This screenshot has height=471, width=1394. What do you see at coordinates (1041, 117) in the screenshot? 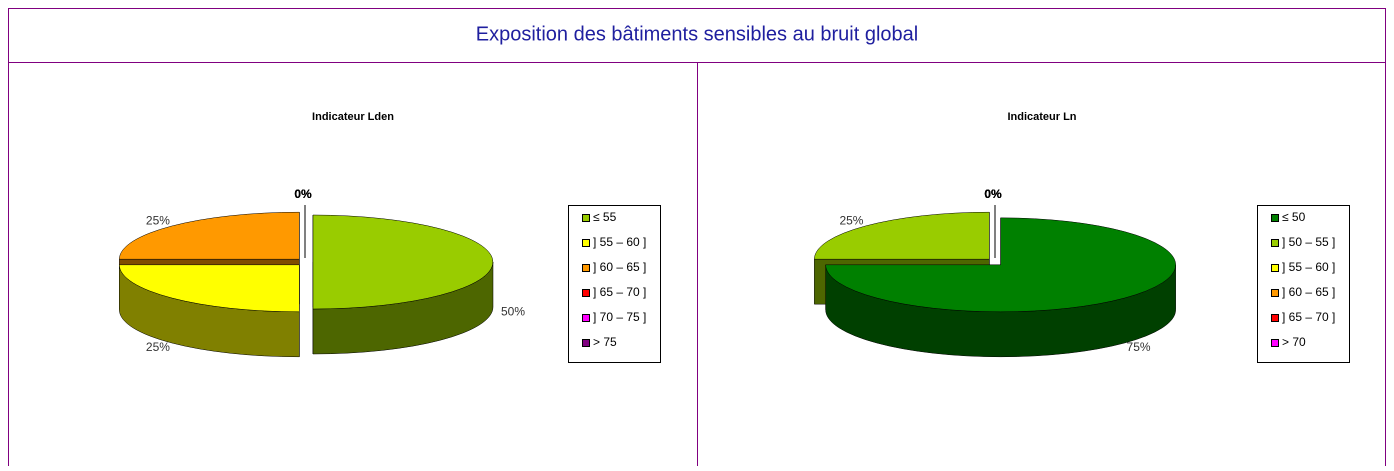
I see `chart-title: Indicateur Ln` at bounding box center [1041, 117].